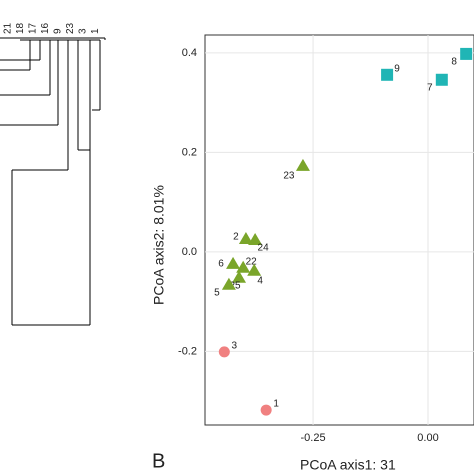 This screenshot has width=474, height=474. I want to click on x-tick-label: 0.00, so click(427, 438).